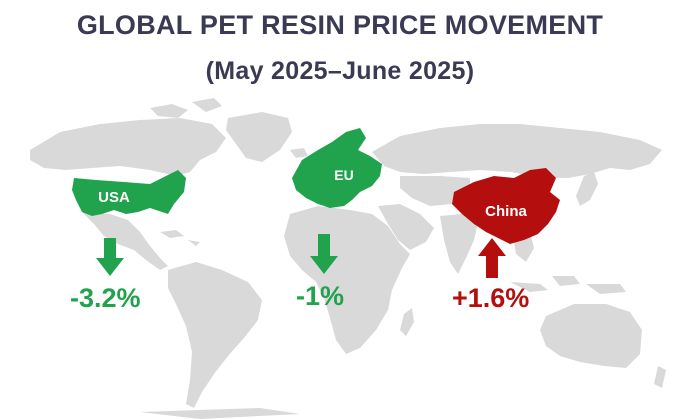 The height and width of the screenshot is (419, 680). Describe the element at coordinates (340, 71) in the screenshot. I see `page-subtitle: (May 2025–June 2025)` at that location.